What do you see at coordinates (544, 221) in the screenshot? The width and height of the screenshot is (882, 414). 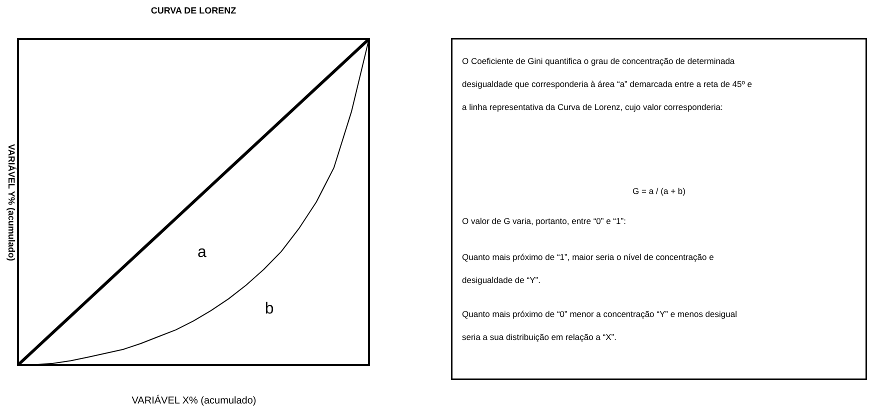 I see `text: O valor de G varia, portanto, entre “0” e “1”:` at bounding box center [544, 221].